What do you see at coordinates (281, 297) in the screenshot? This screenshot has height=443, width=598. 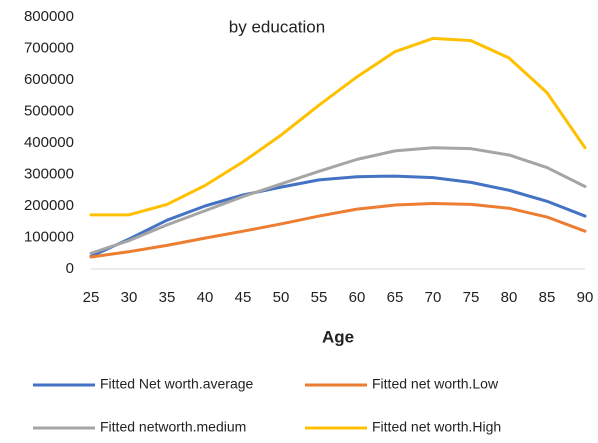 I see `x-tick-label: 50` at bounding box center [281, 297].